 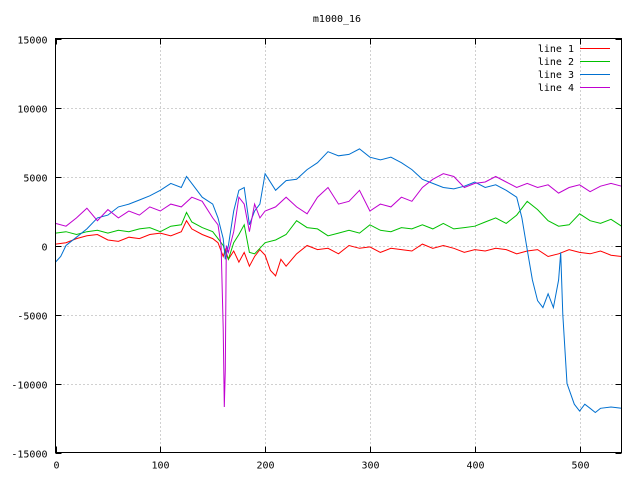 I want to click on y-tick-label: 10000, so click(x=32, y=110).